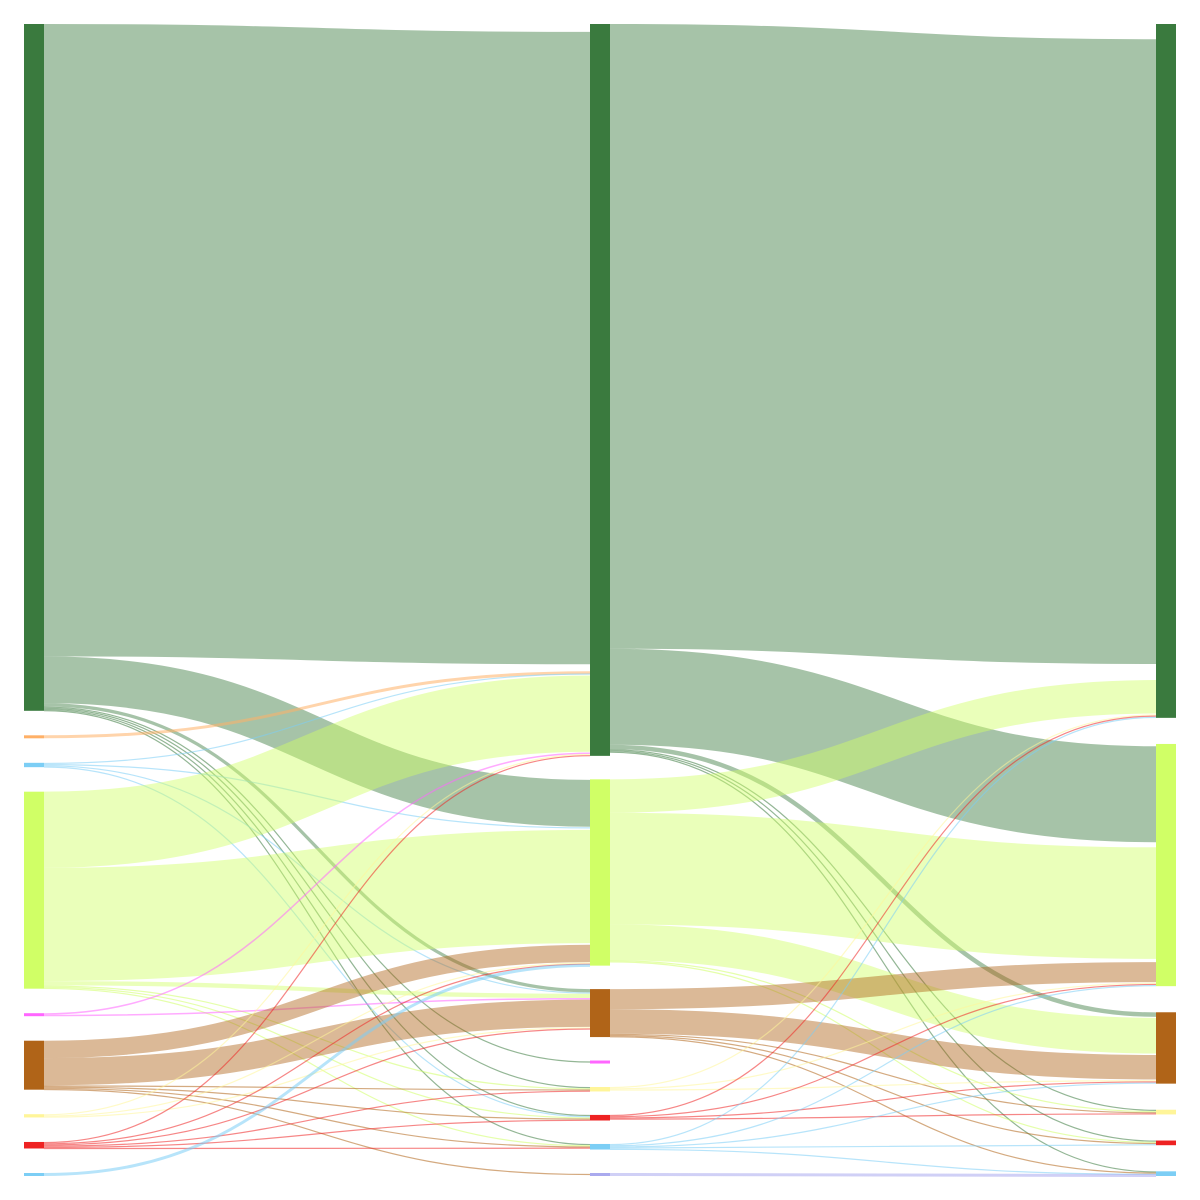  Describe the element at coordinates (1166, 865) in the screenshot. I see `node-stage2-B` at that location.